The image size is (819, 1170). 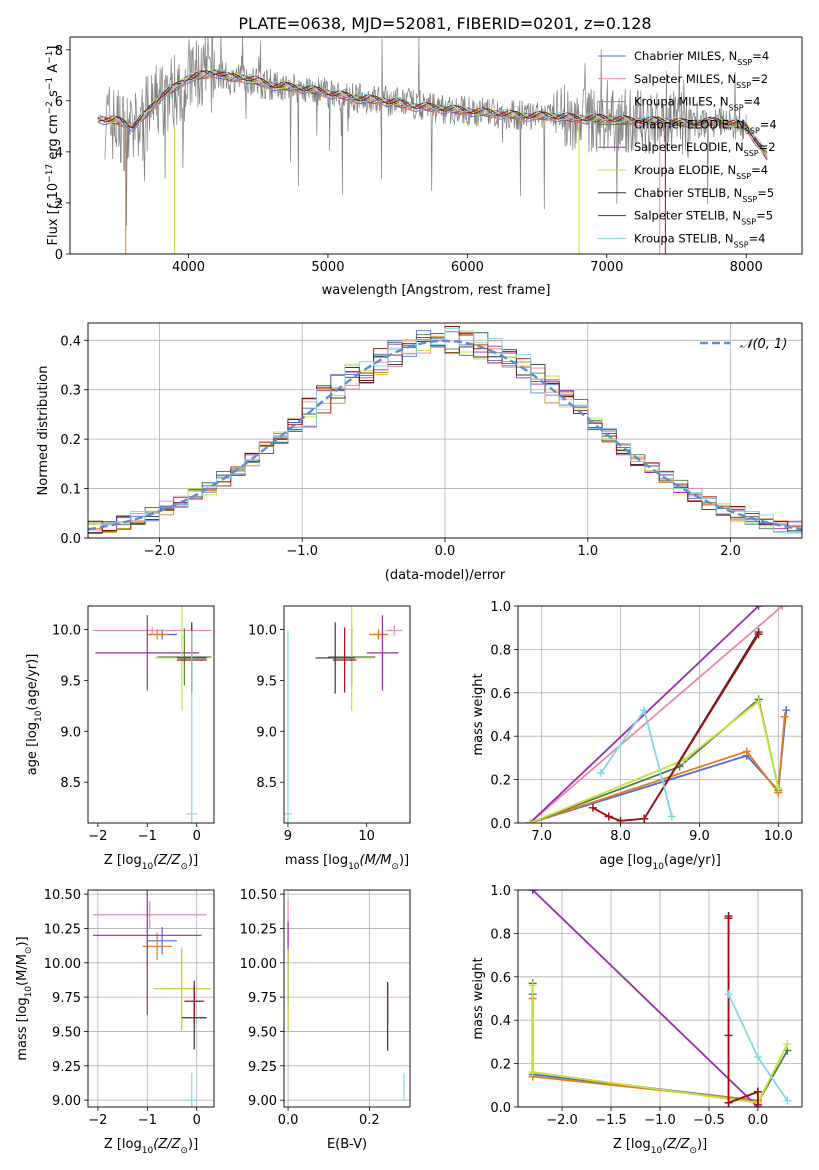 What do you see at coordinates (347, 1144) in the screenshot?
I see `x-axis-label: E(B-V)` at bounding box center [347, 1144].